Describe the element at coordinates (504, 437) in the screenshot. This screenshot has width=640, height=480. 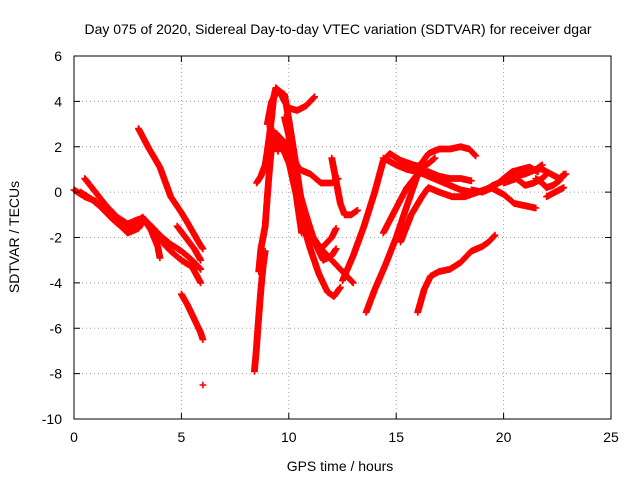
I see `x-tick-label: 20` at that location.